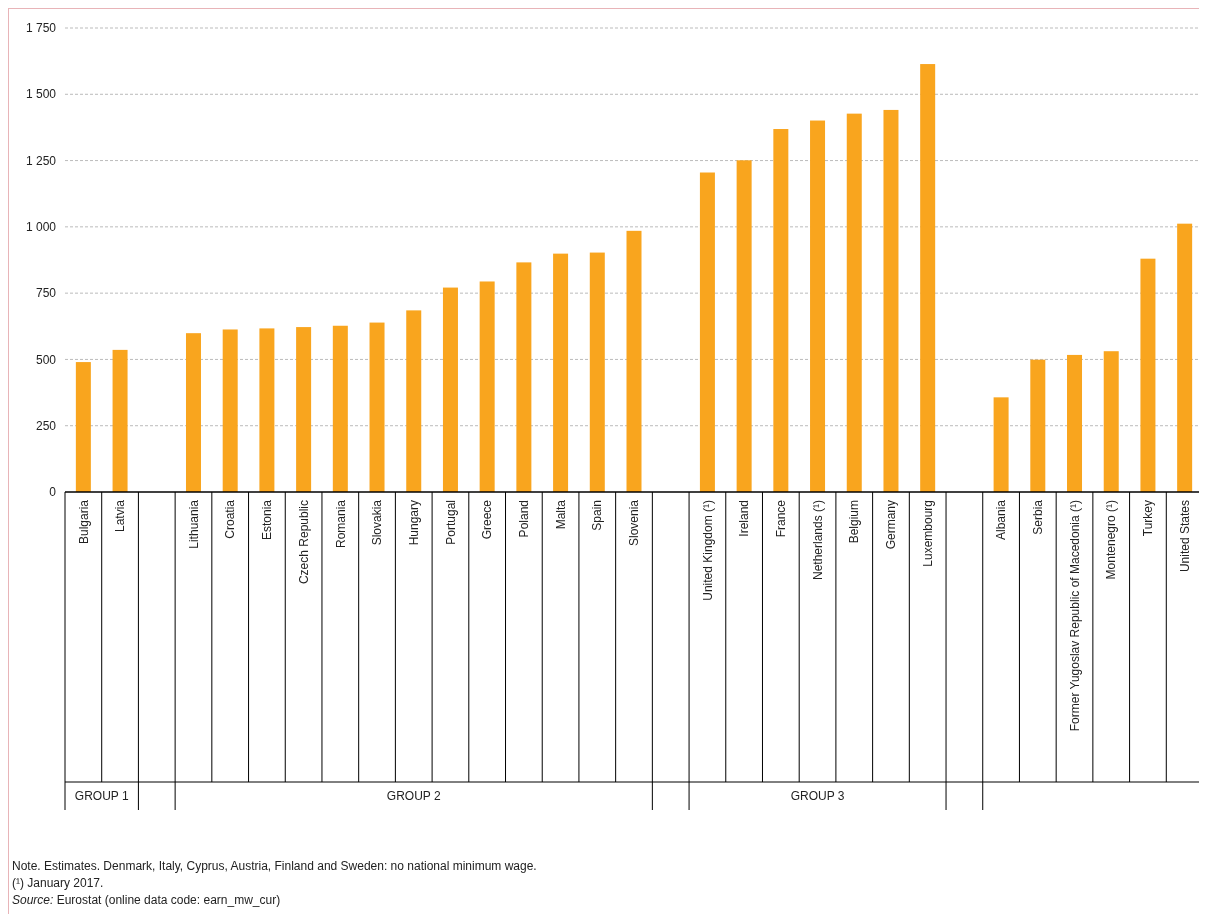 This screenshot has height=922, width=1207. Describe the element at coordinates (744, 518) in the screenshot. I see `x-tick-label: Ireland` at that location.